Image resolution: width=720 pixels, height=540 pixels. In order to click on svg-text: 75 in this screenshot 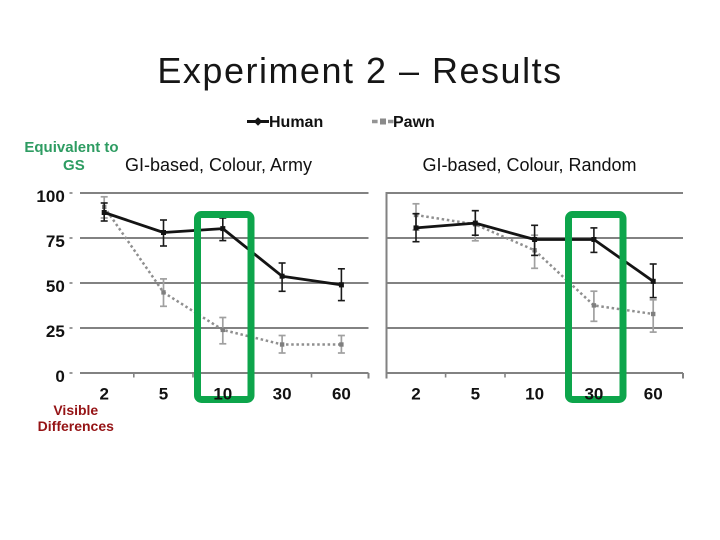, I will do `click(55, 241)`.